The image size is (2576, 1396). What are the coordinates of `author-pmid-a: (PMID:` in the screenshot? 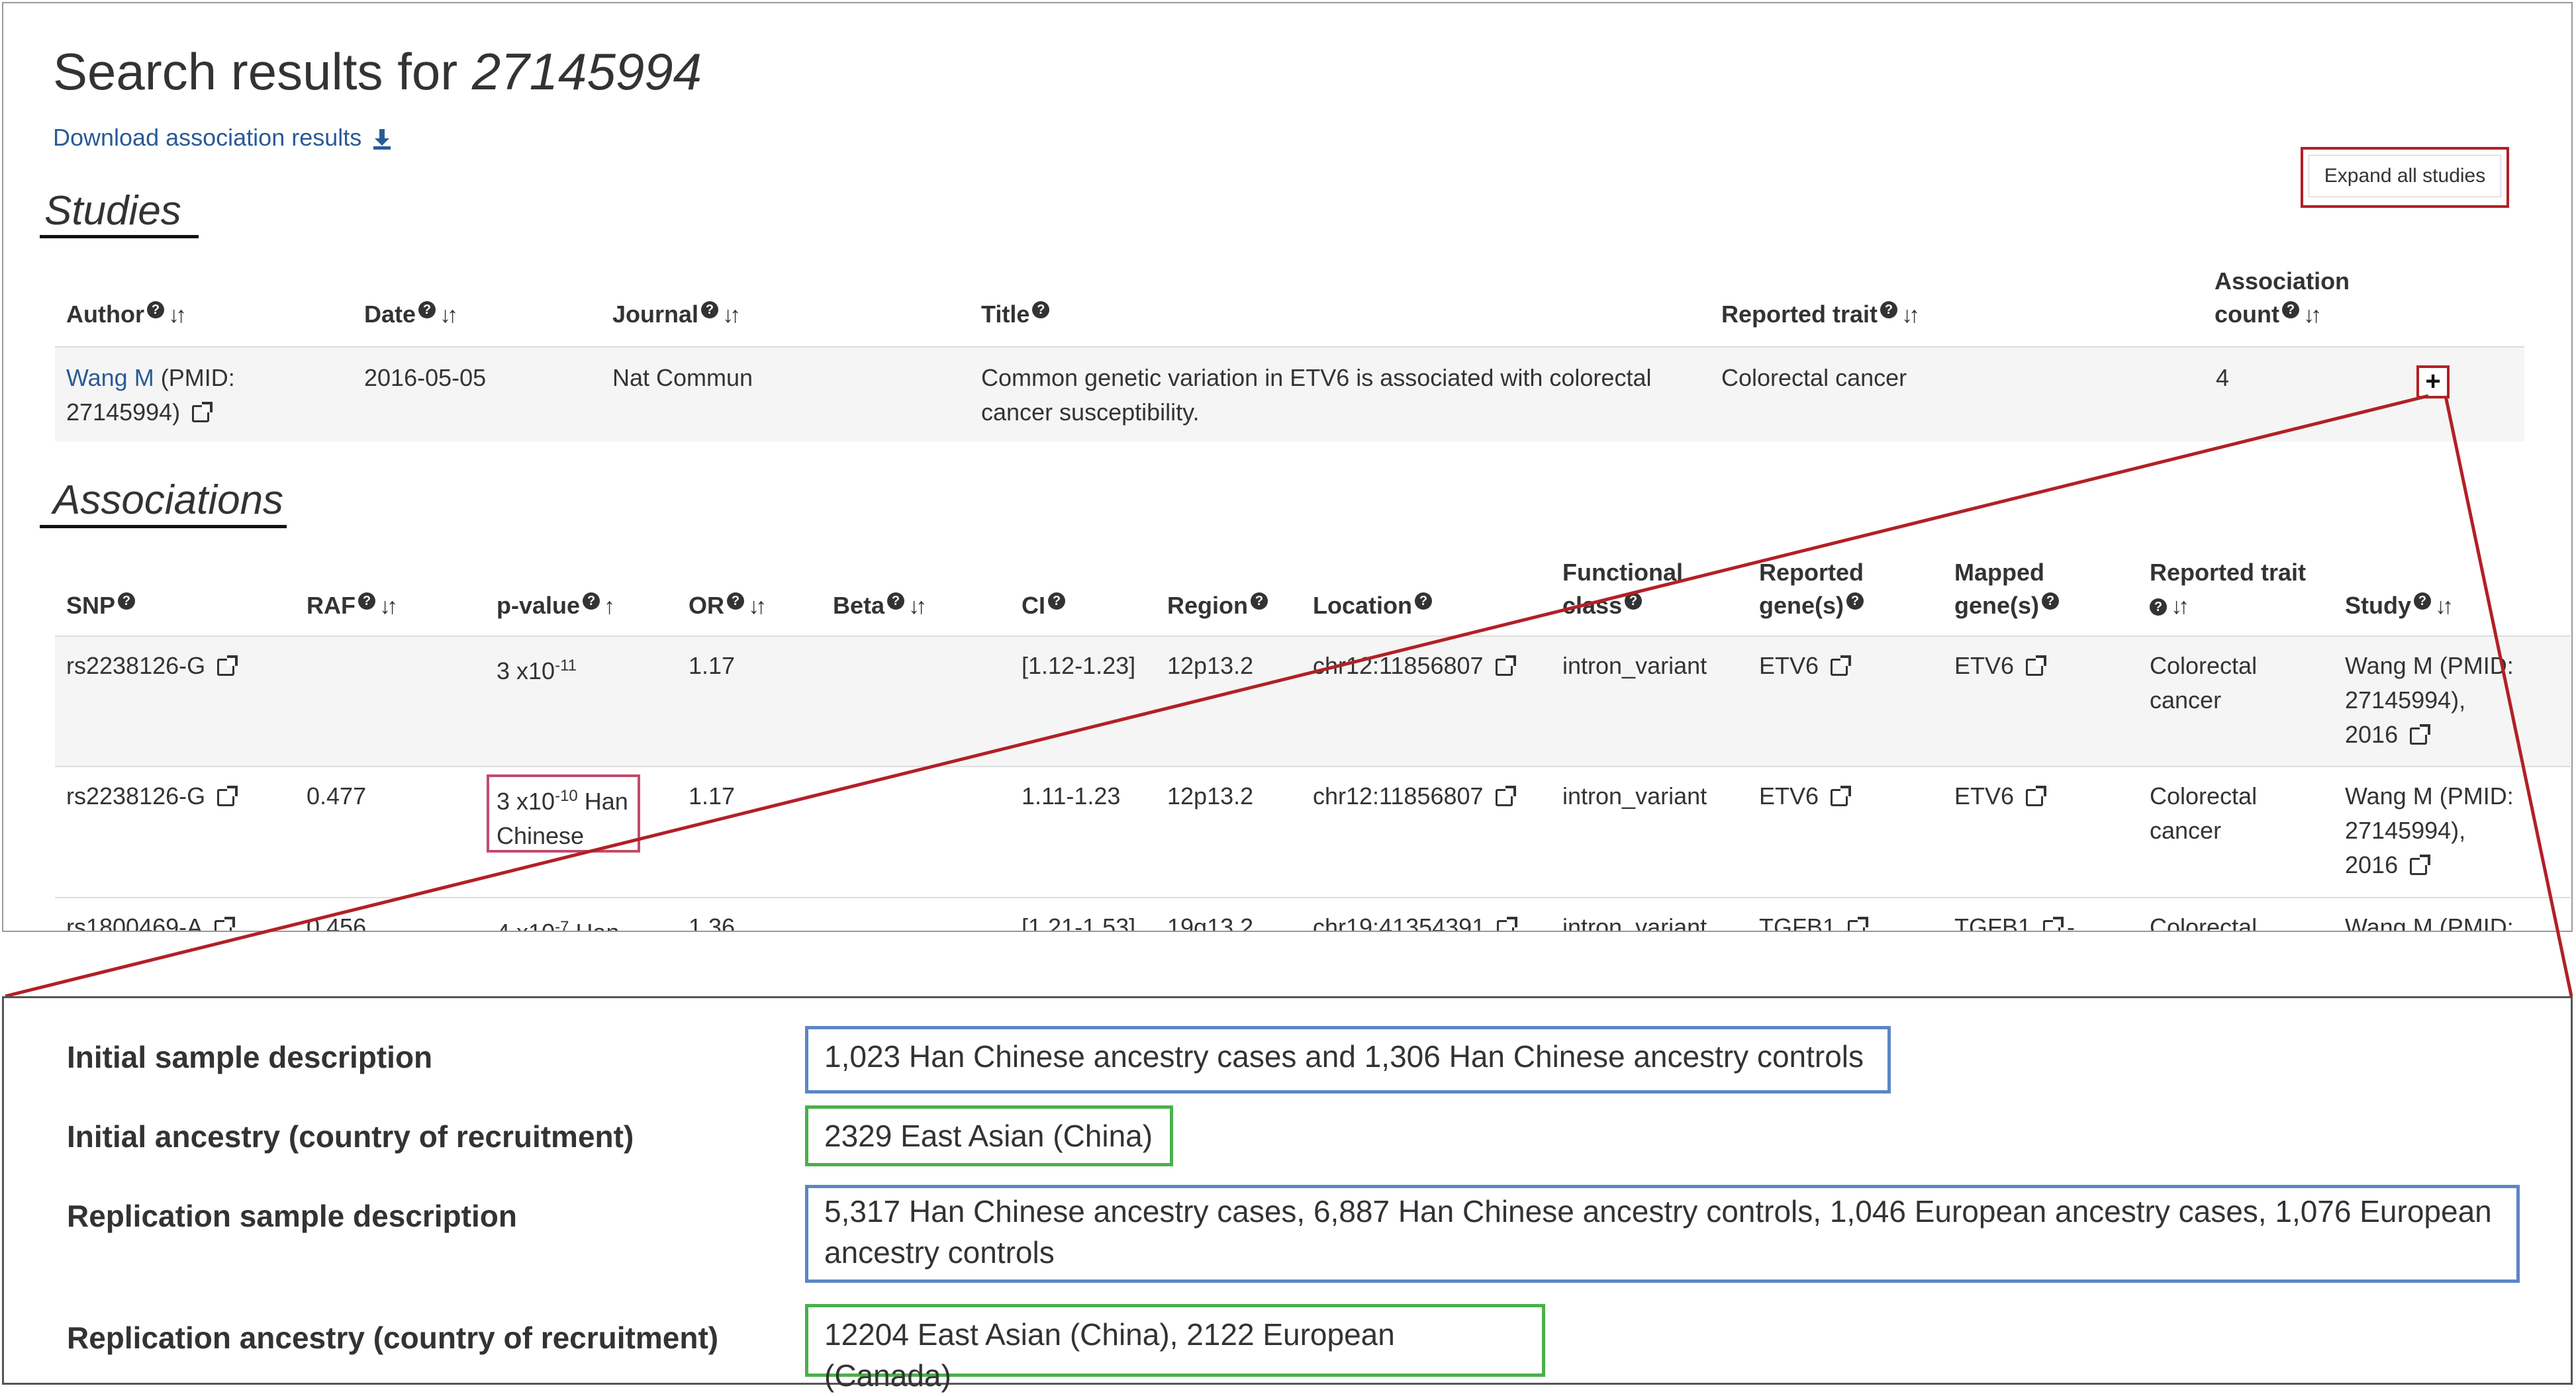 It's located at (197, 377).